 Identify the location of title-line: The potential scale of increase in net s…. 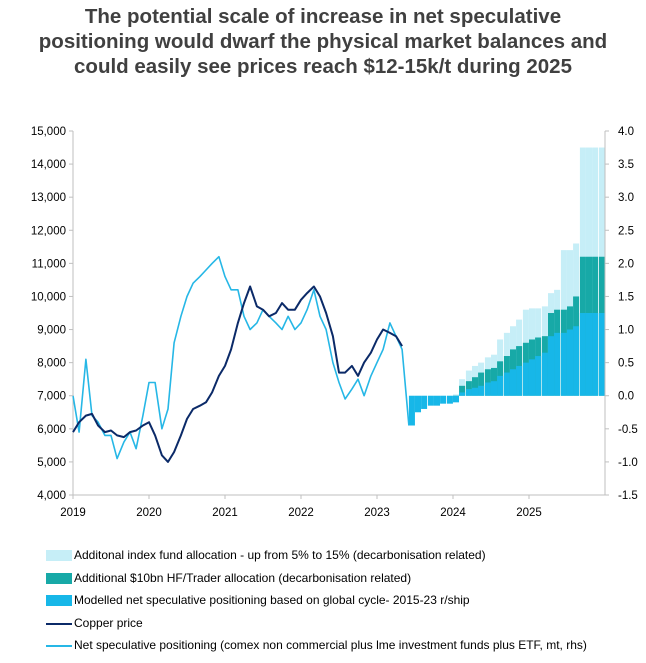
(323, 16).